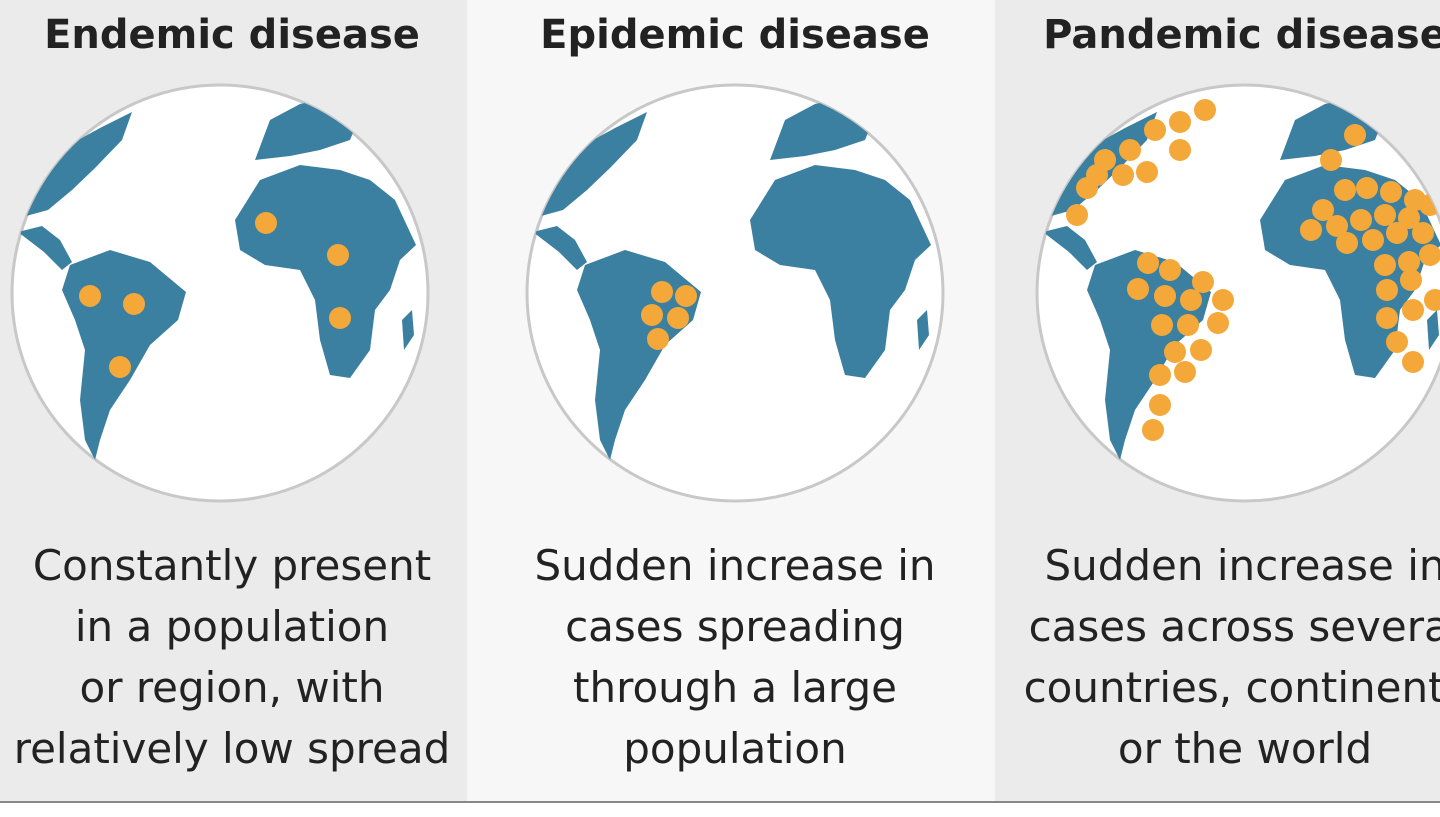 The height and width of the screenshot is (817, 1440). I want to click on panel-title: Epidemic disease, so click(735, 35).